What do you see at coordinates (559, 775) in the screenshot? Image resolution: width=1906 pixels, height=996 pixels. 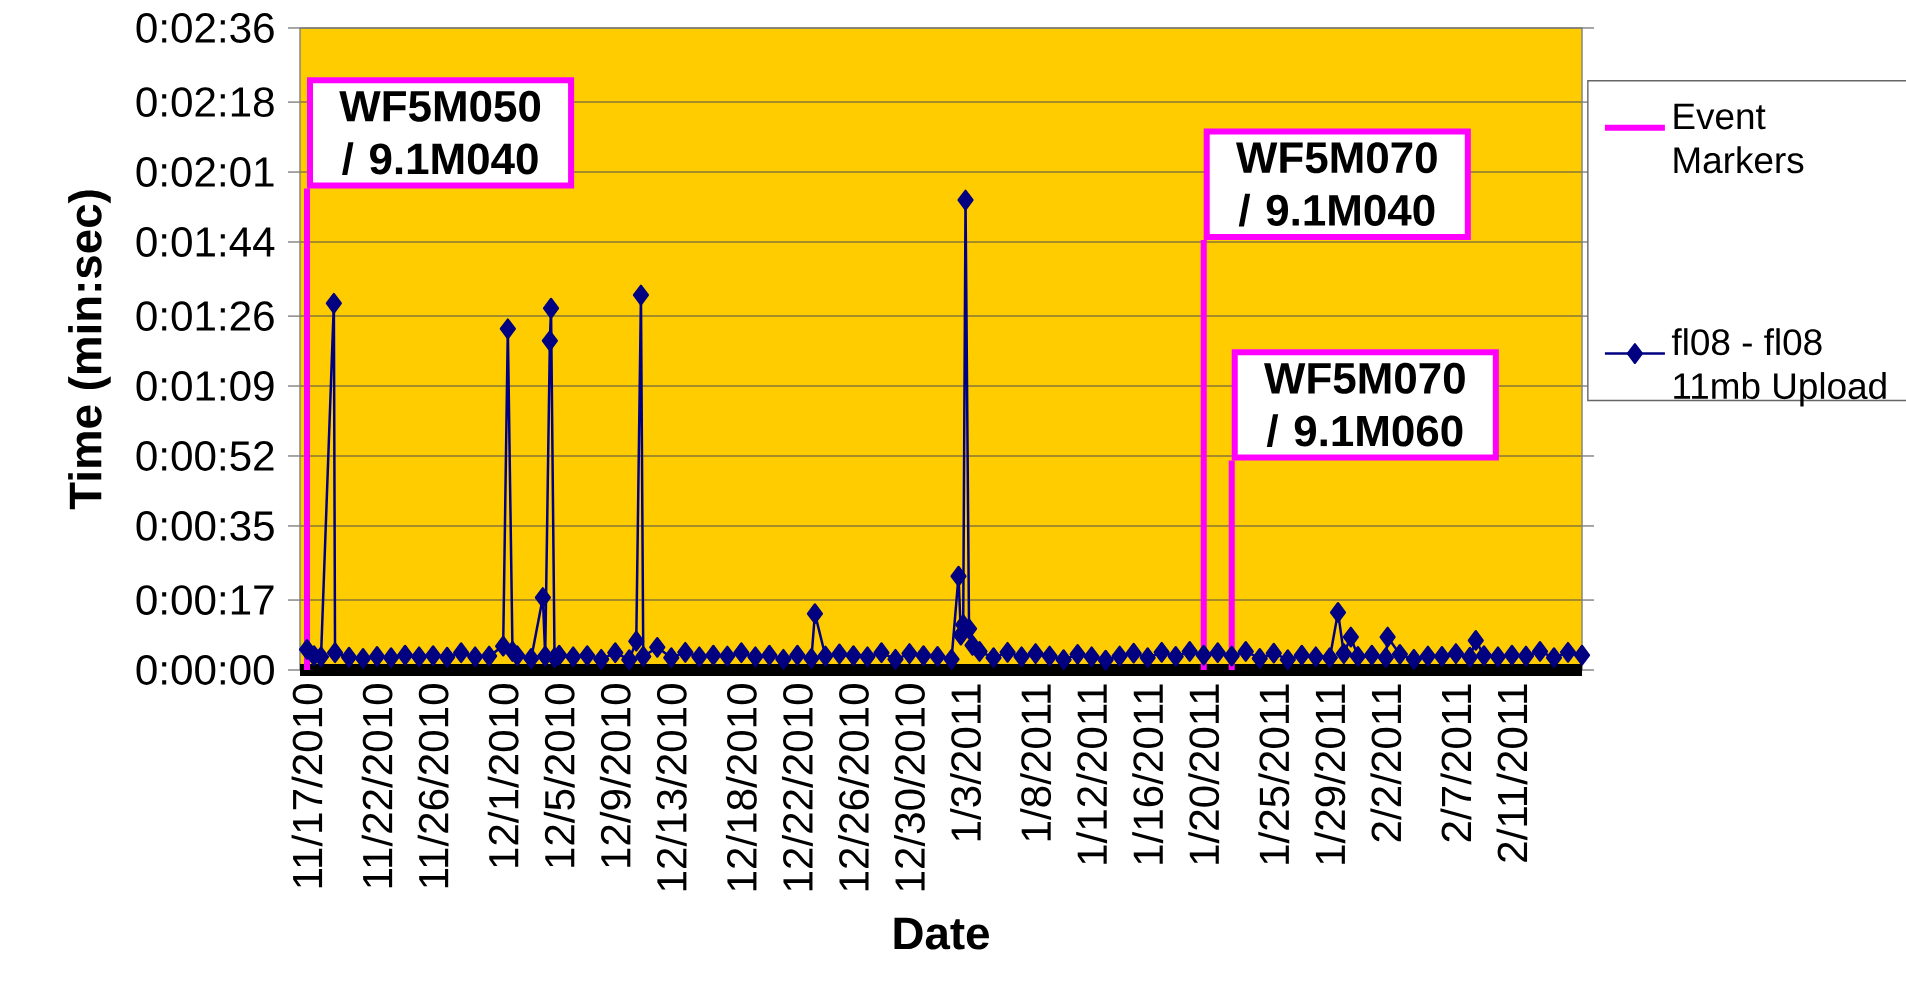 I see `x-tick-label: 12/5/2010` at bounding box center [559, 775].